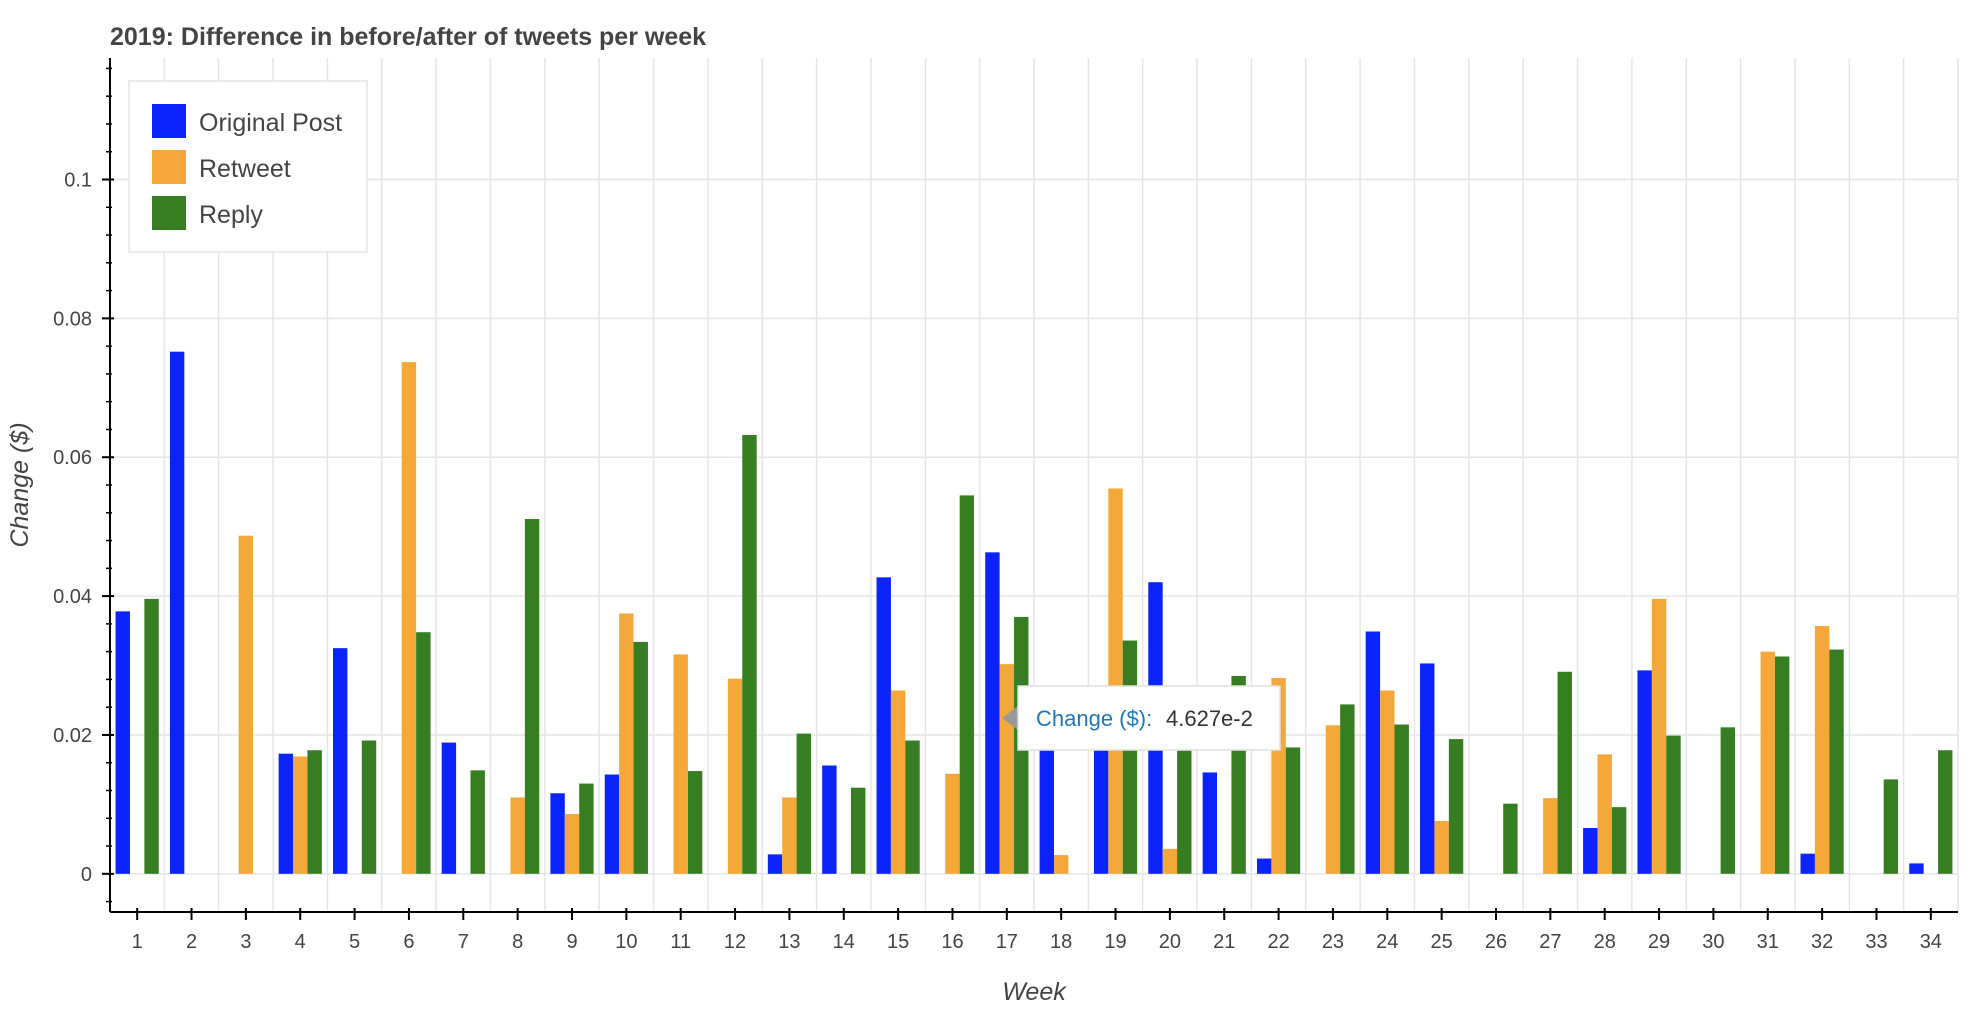  Describe the element at coordinates (844, 942) in the screenshot. I see `x-tick-label: 14` at that location.